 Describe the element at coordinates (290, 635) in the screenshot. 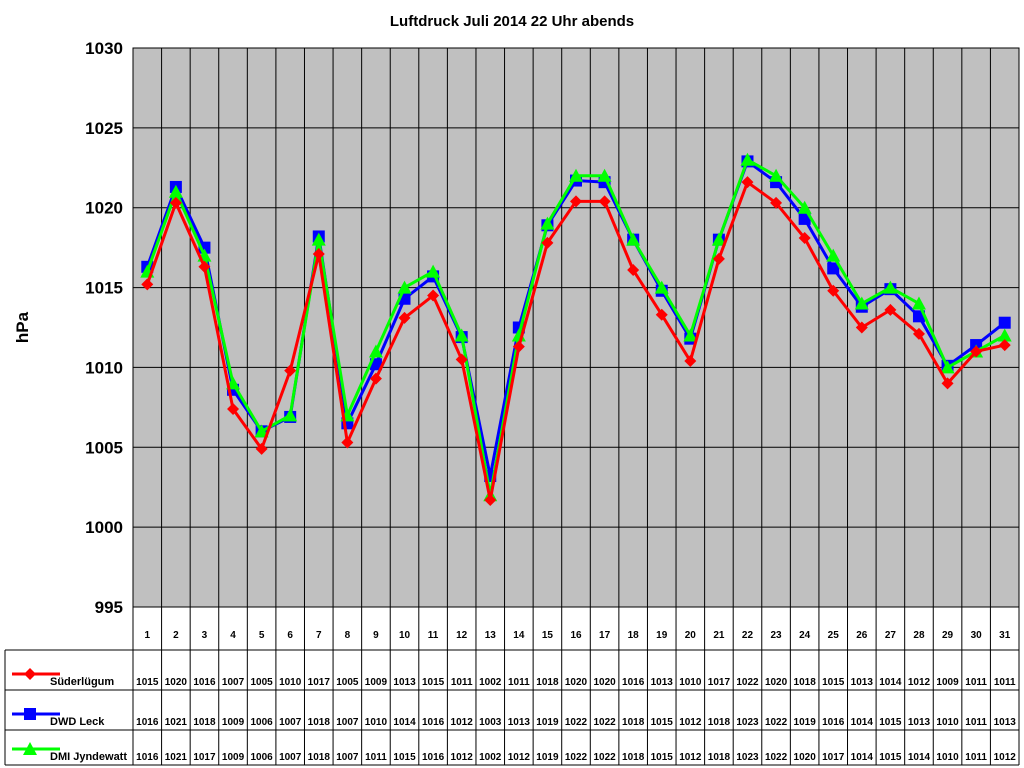

I see `x-category-label: 6` at that location.